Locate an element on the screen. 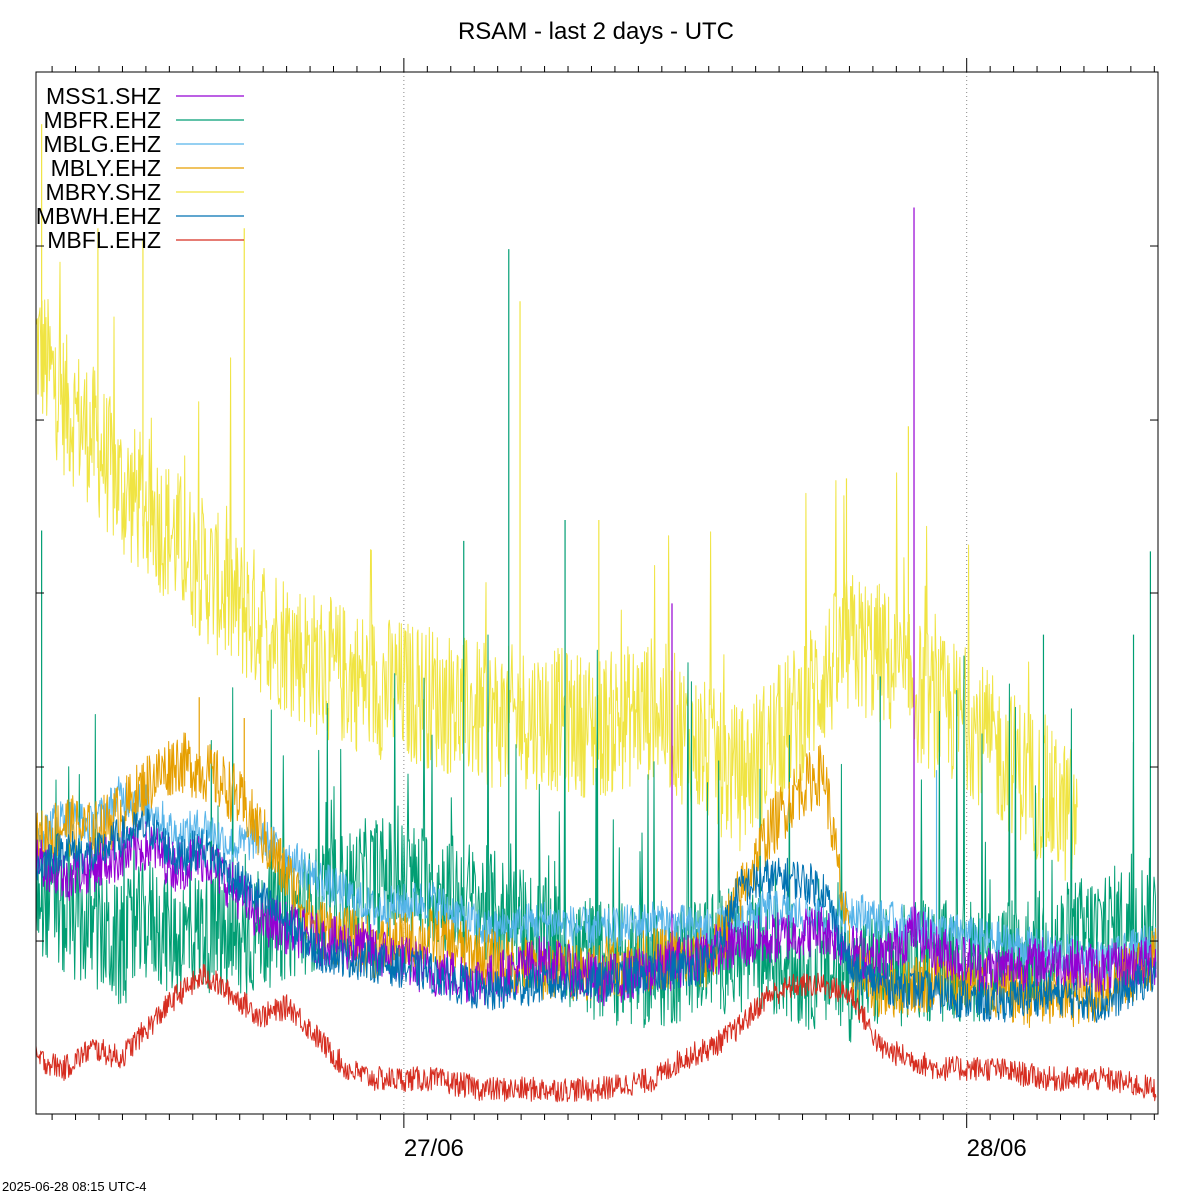 This screenshot has height=1200, width=1200. series-line-mbfl-ehz is located at coordinates (596, 1033).